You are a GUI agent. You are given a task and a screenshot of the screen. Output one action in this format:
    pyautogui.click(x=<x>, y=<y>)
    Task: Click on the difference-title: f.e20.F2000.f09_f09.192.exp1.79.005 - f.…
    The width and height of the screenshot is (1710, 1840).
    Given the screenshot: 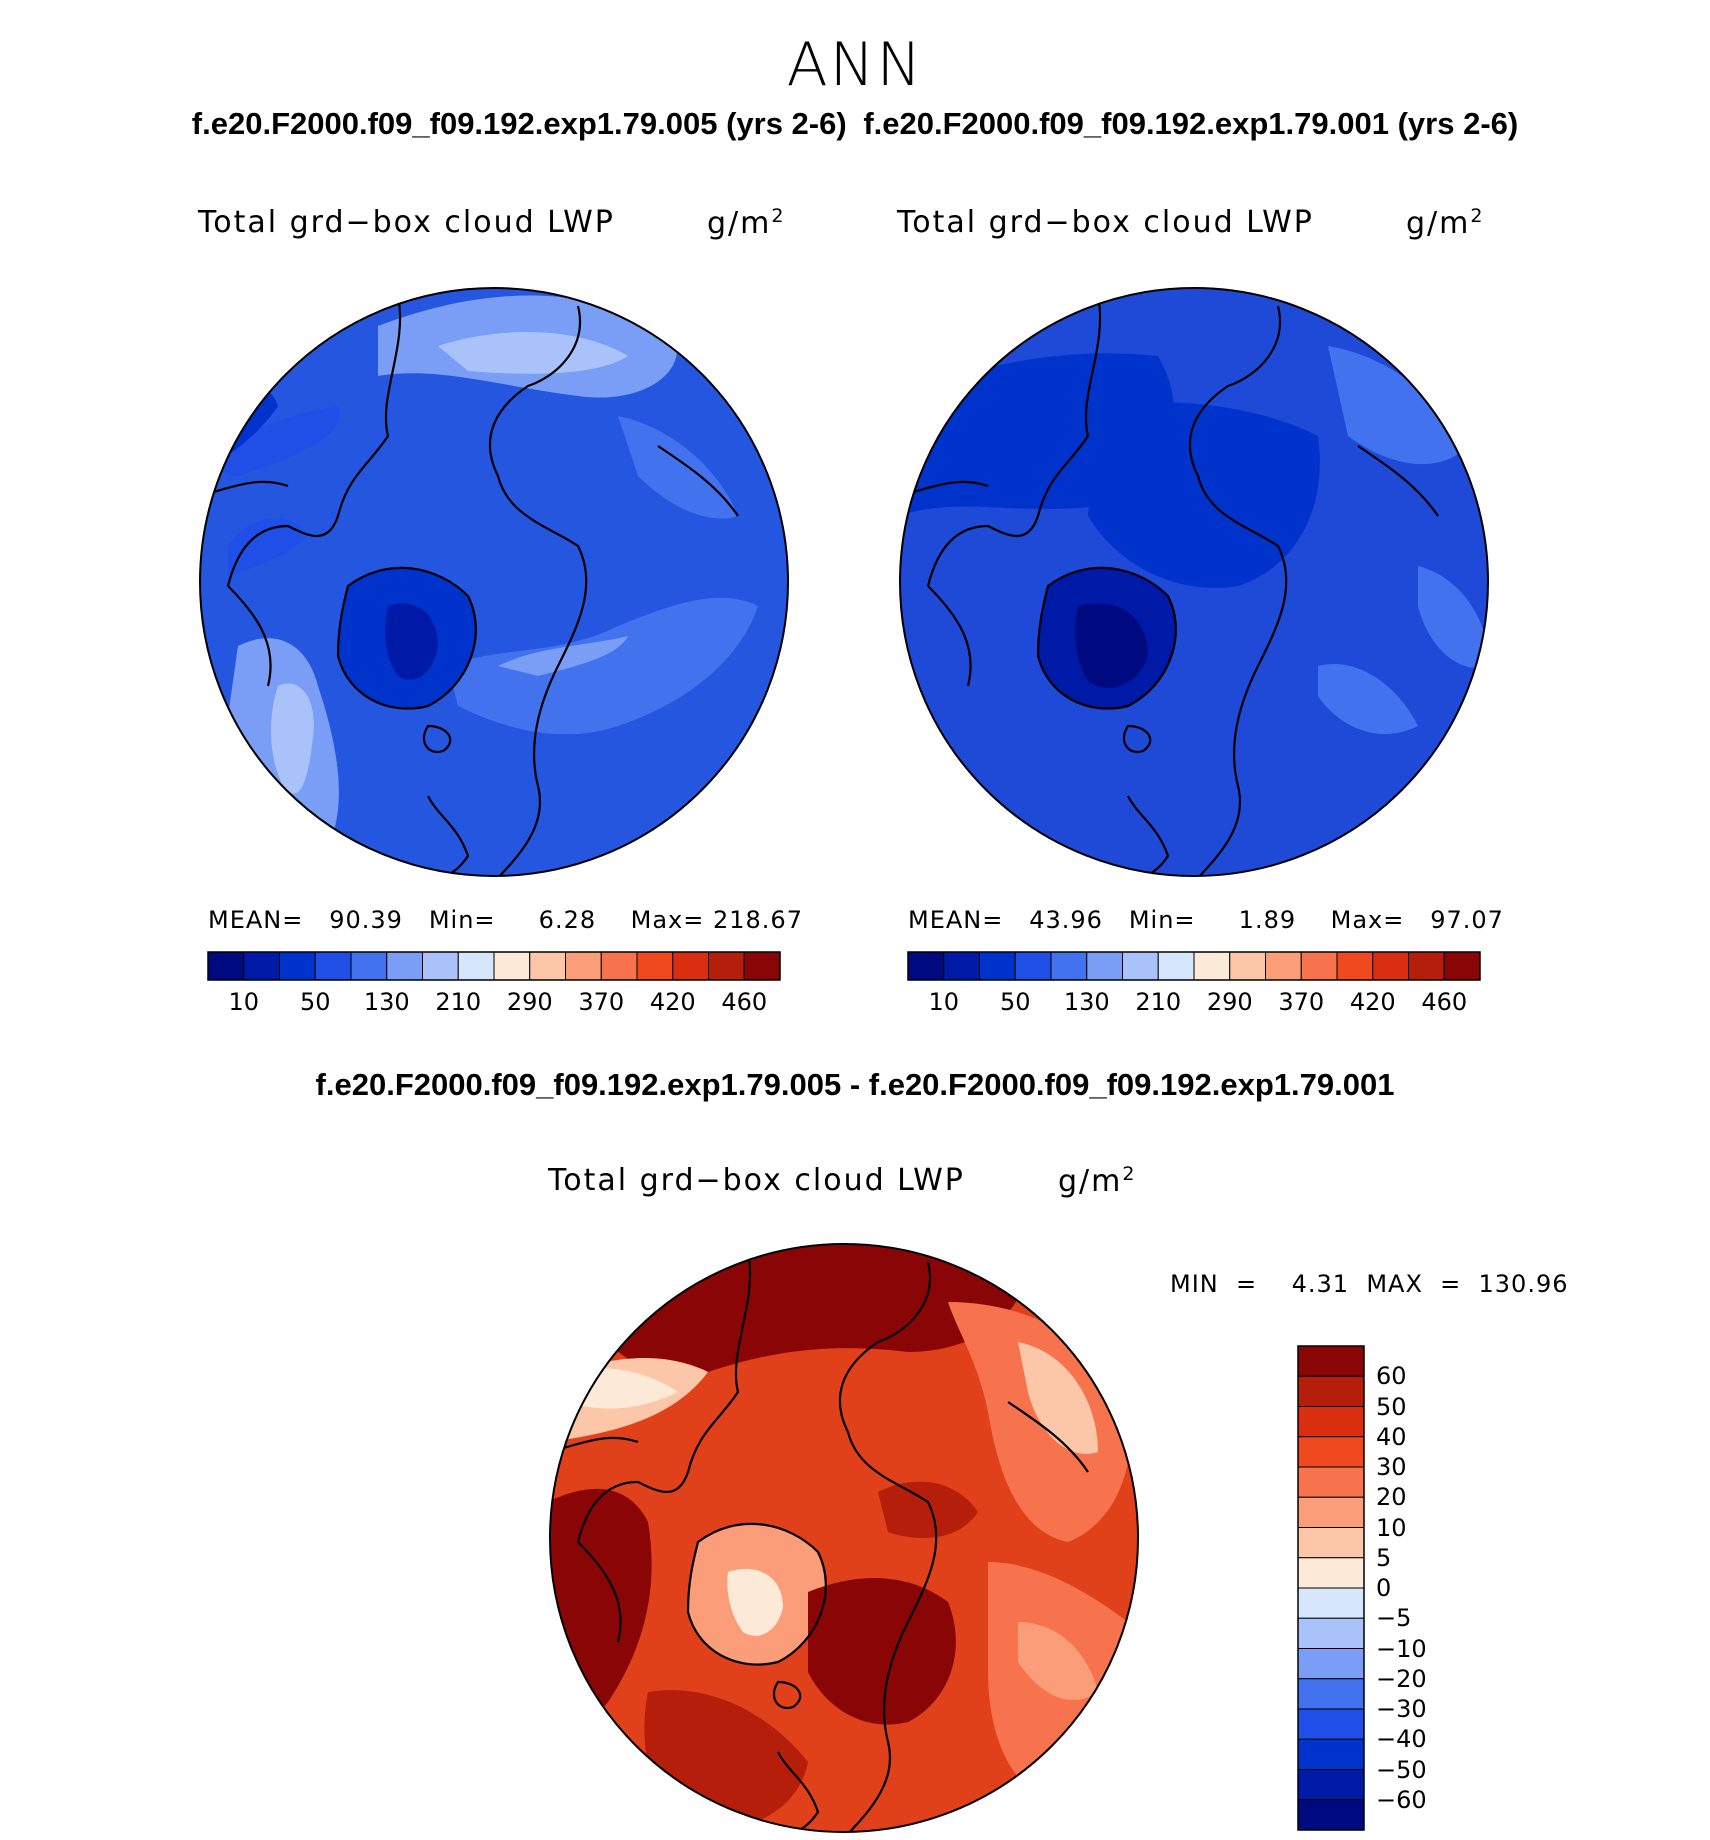 What is the action you would take?
    pyautogui.click(x=855, y=1084)
    